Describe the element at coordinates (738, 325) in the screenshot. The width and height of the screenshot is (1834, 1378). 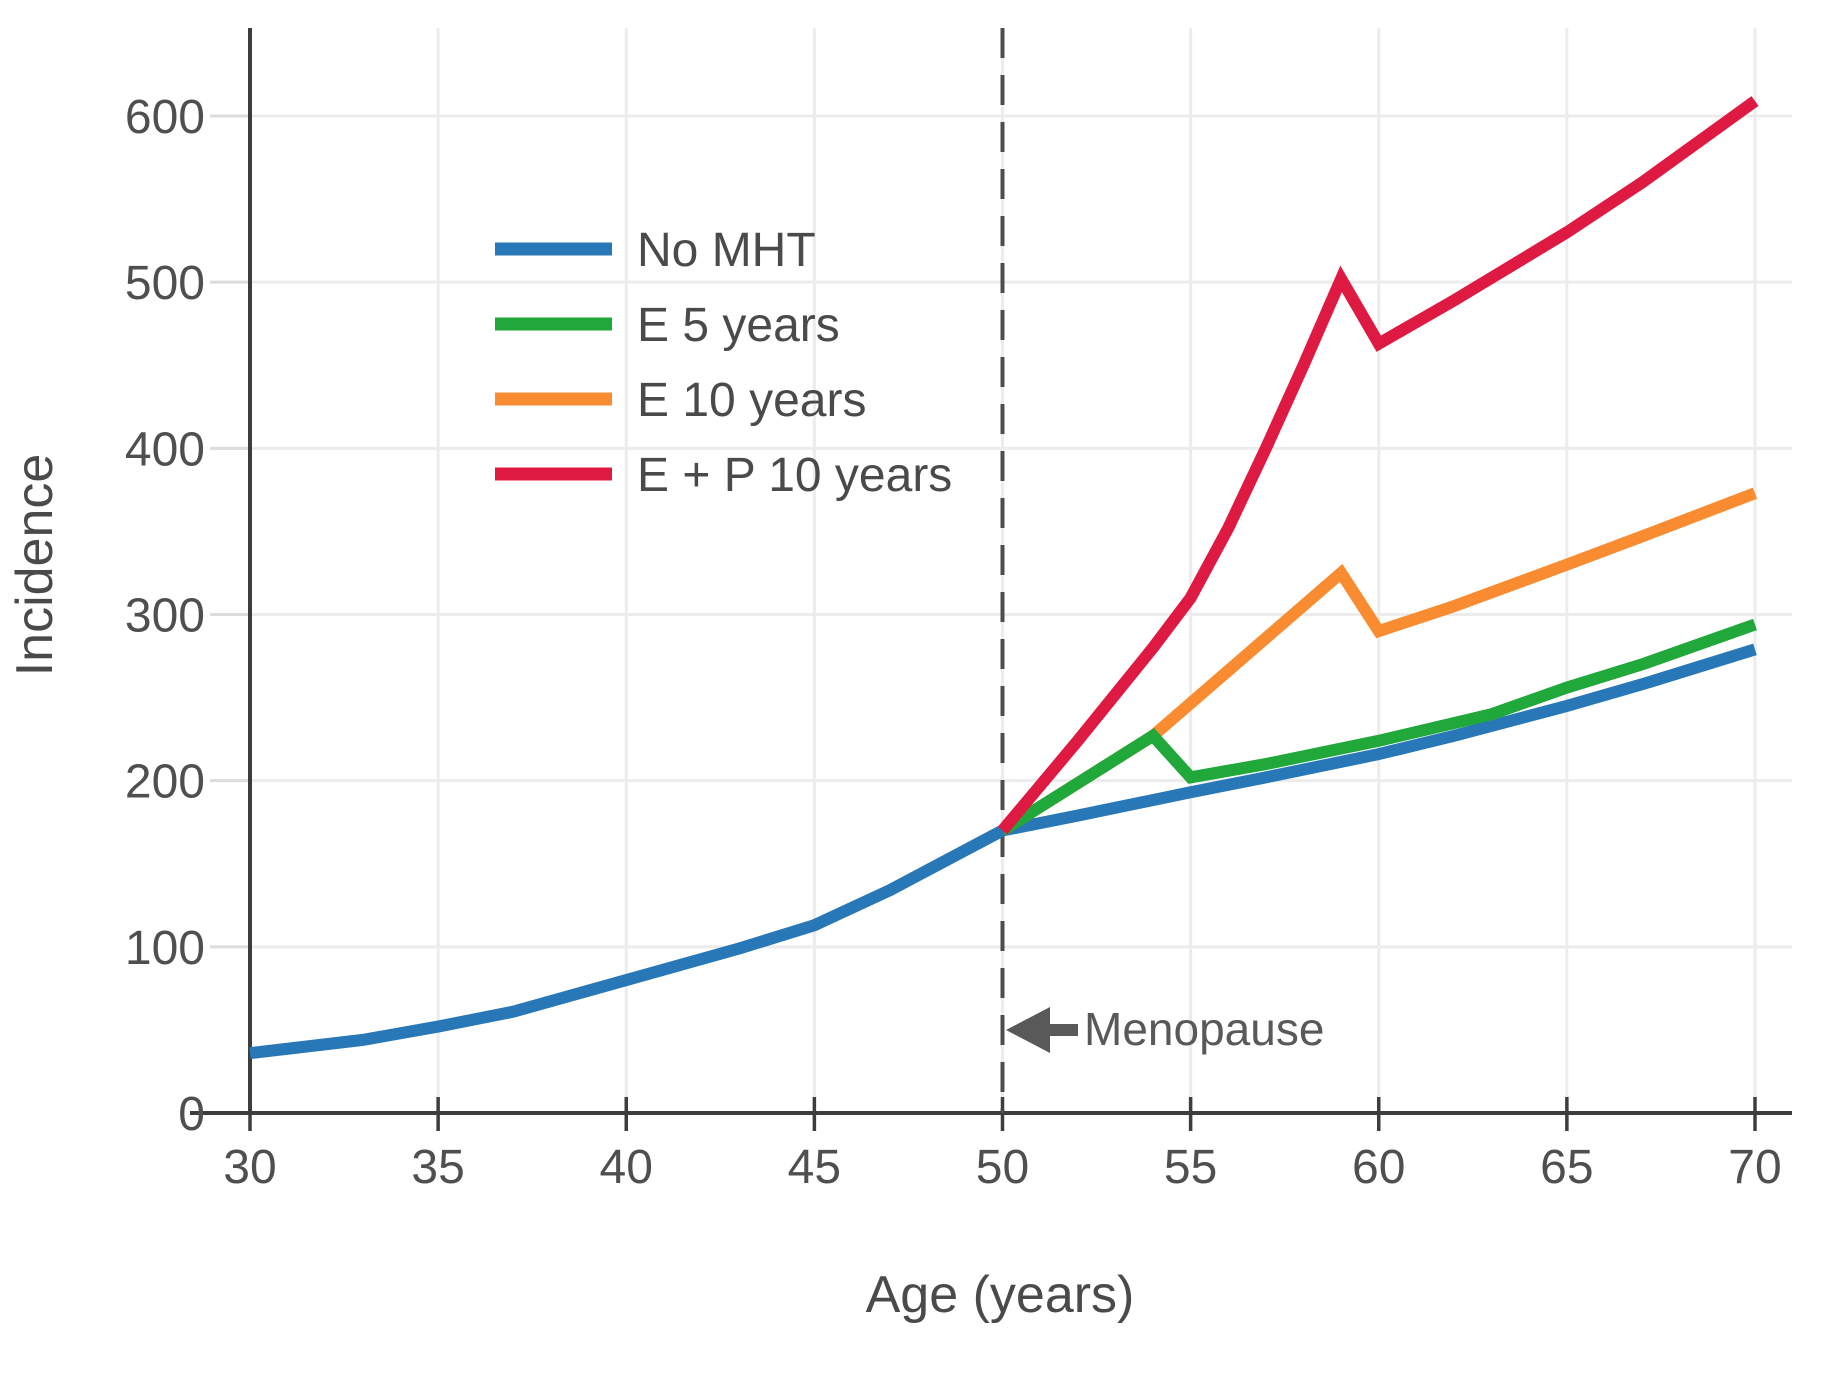
I see `legend-label-e-5-years: E 5 years` at that location.